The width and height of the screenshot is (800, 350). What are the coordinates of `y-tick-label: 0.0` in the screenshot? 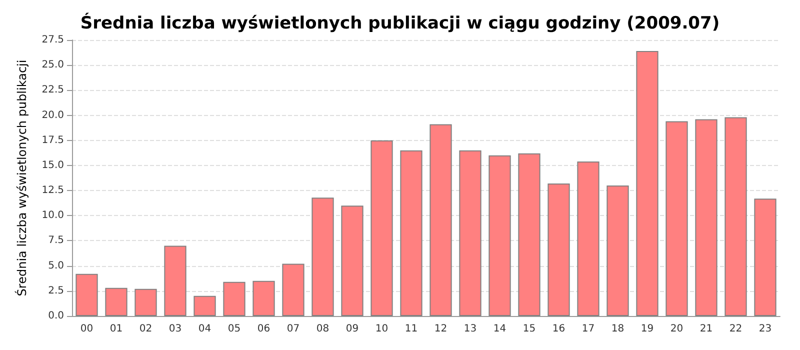 It's located at (56, 316).